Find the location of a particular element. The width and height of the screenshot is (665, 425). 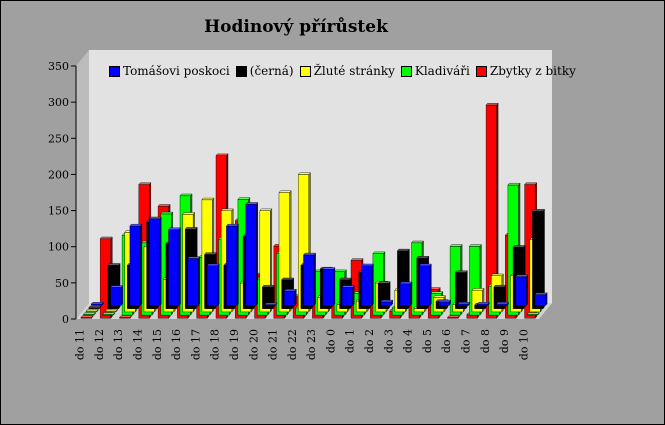

x-tick-label: do 15 is located at coordinates (157, 344).